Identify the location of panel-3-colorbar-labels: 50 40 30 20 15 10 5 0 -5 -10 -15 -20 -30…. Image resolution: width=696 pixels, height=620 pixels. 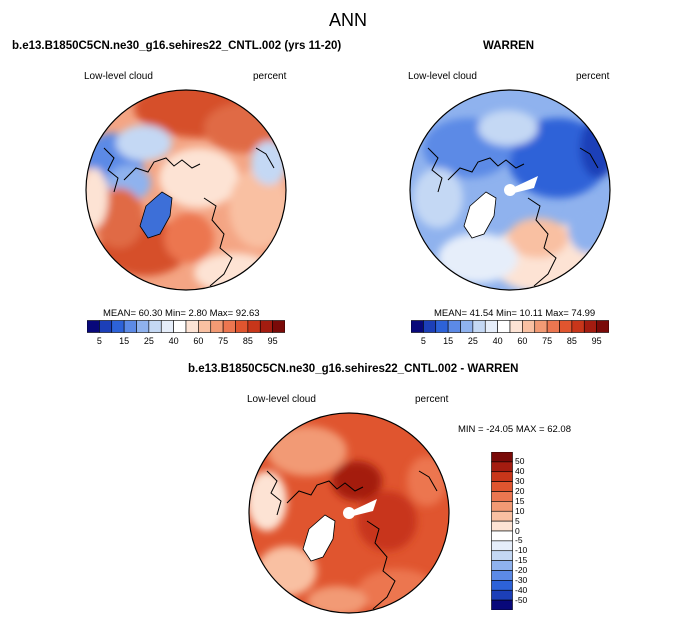
(530, 531).